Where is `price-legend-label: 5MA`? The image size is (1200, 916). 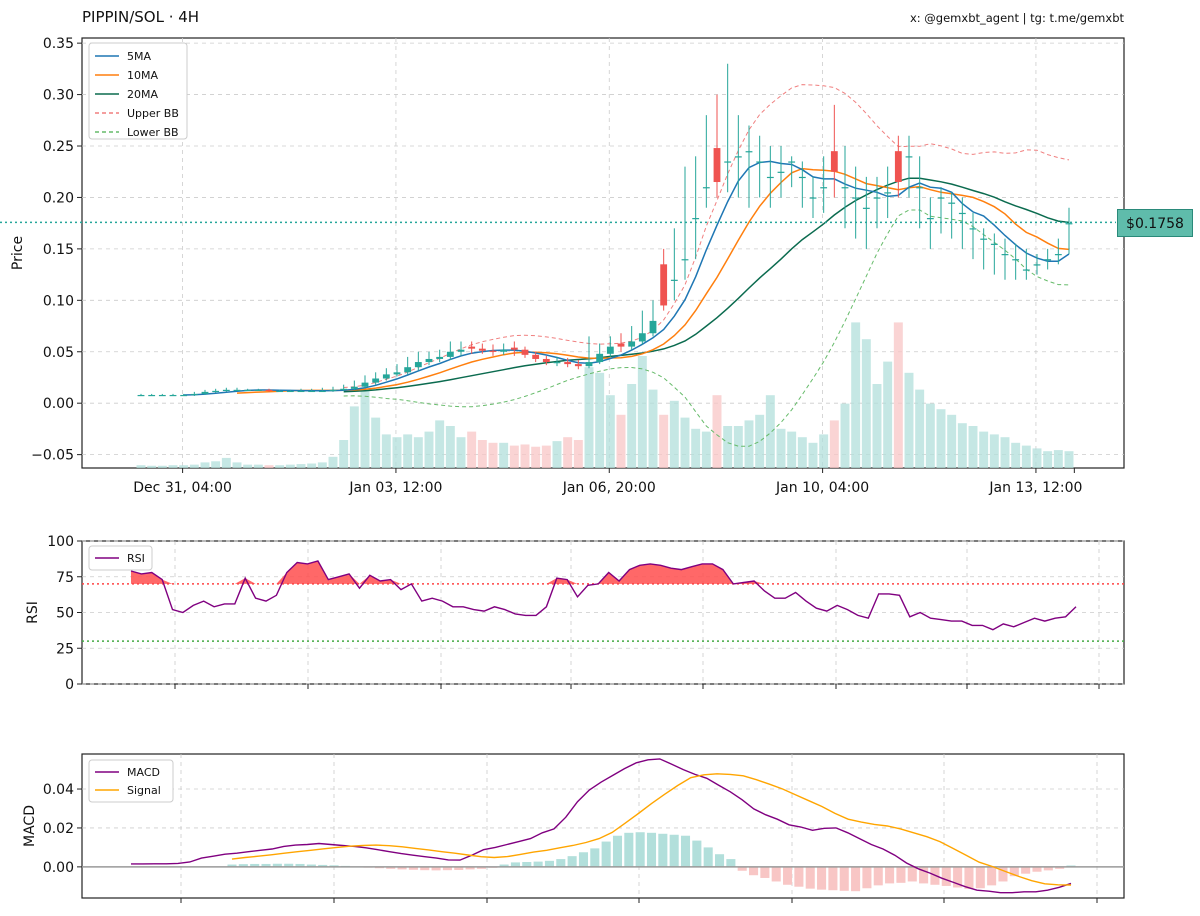
price-legend-label: 5MA is located at coordinates (139, 56).